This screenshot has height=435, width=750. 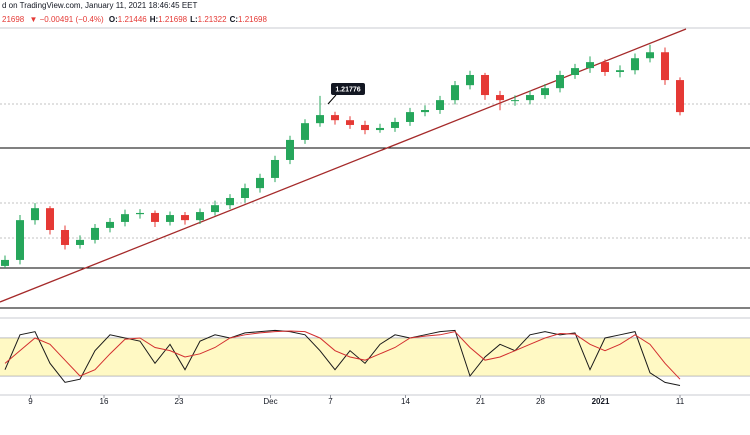 What do you see at coordinates (194, 19) in the screenshot?
I see `ohlc-label: L:` at bounding box center [194, 19].